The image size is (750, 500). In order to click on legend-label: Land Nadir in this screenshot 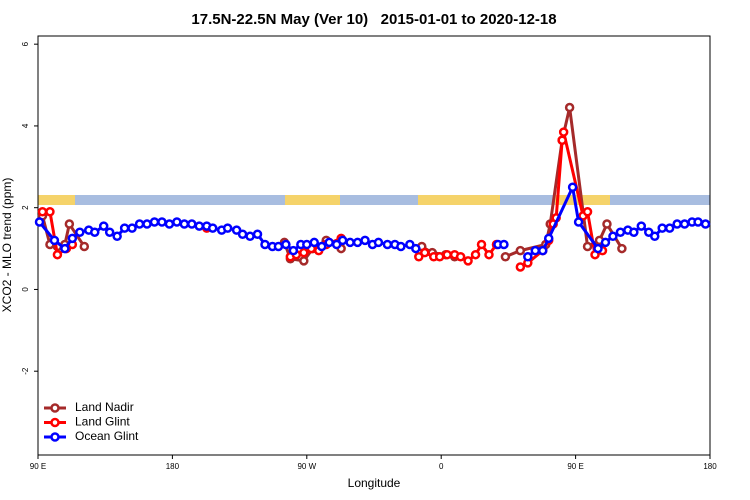, I will do `click(104, 407)`.